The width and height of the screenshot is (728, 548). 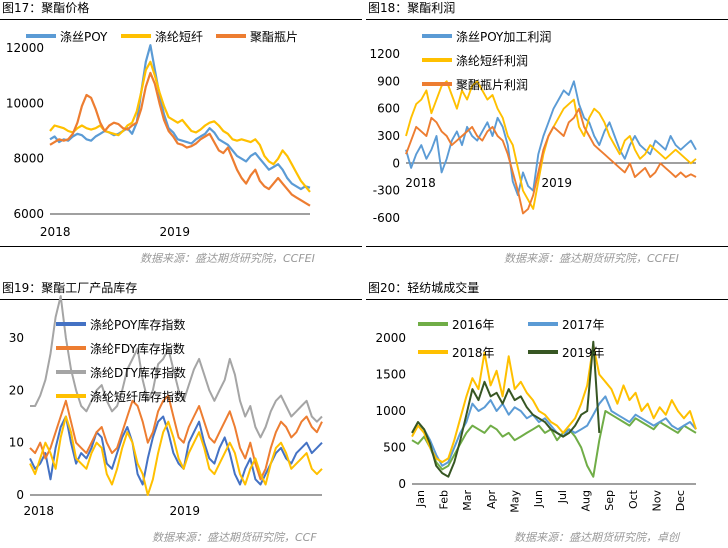 What do you see at coordinates (424, 288) in the screenshot?
I see `chart-title: 图20：轻纺城成交量` at bounding box center [424, 288].